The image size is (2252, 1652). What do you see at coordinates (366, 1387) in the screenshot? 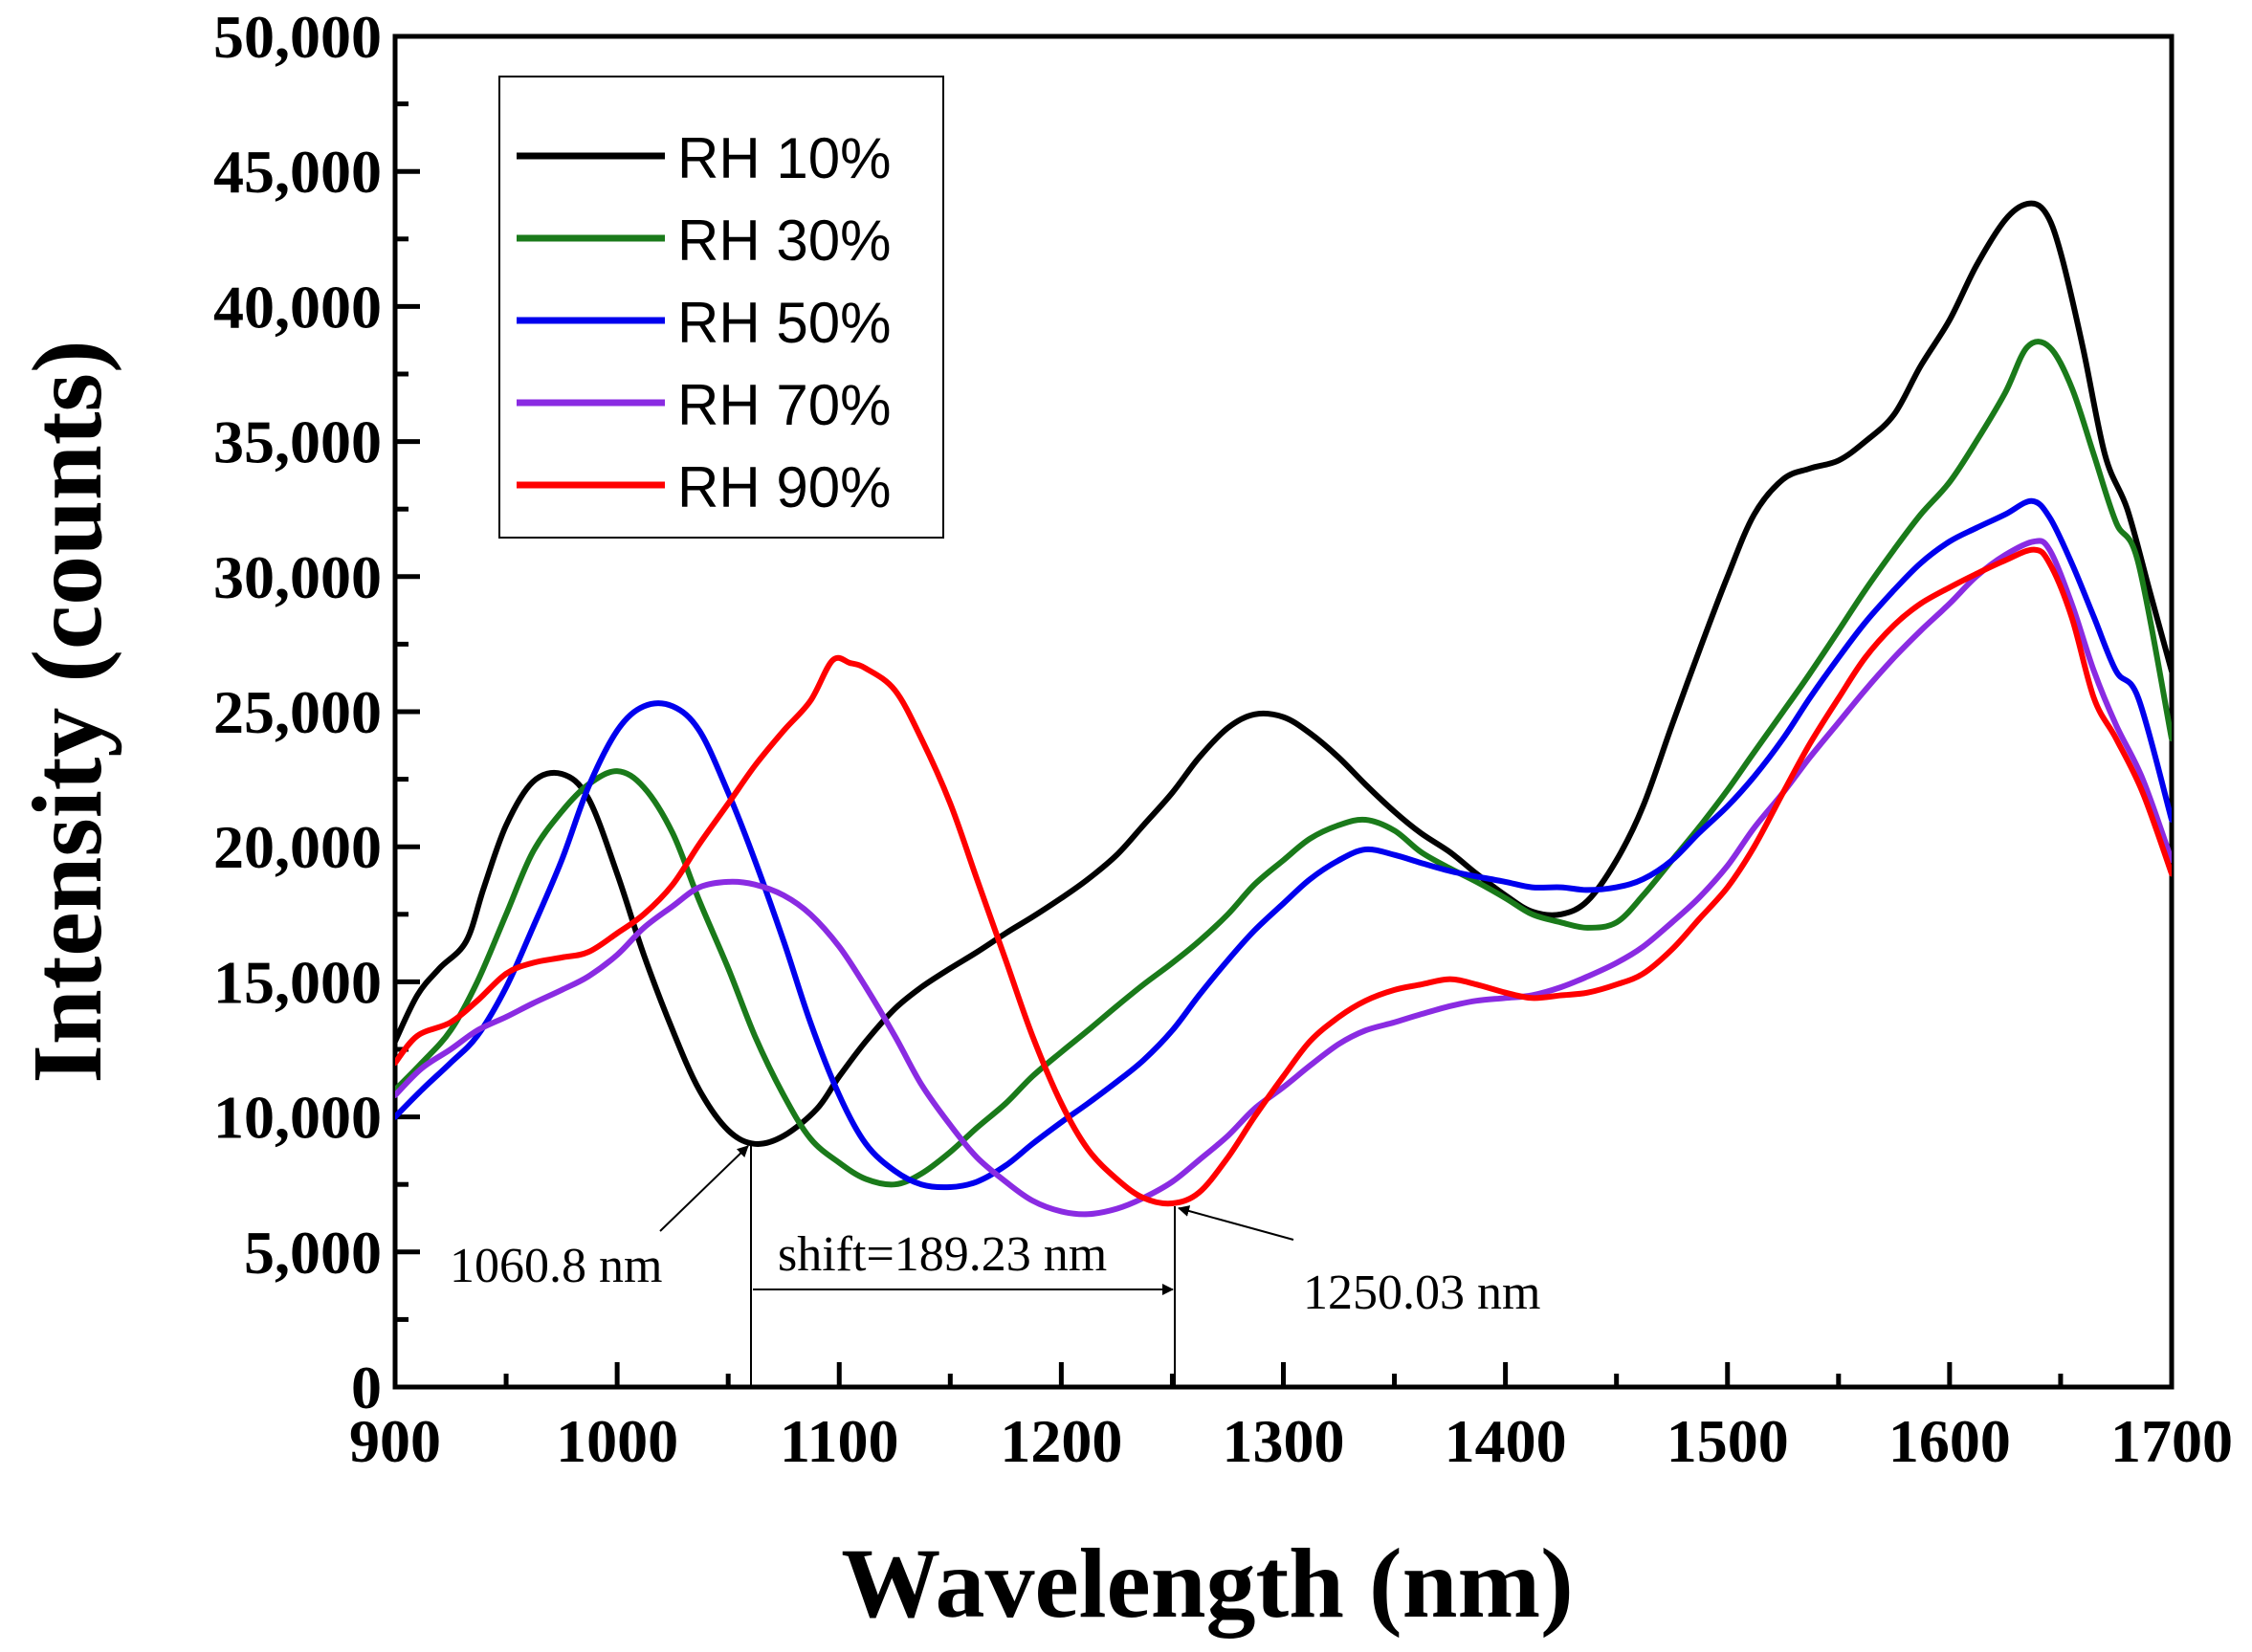
I see `y-tick-label: 0` at bounding box center [366, 1387].